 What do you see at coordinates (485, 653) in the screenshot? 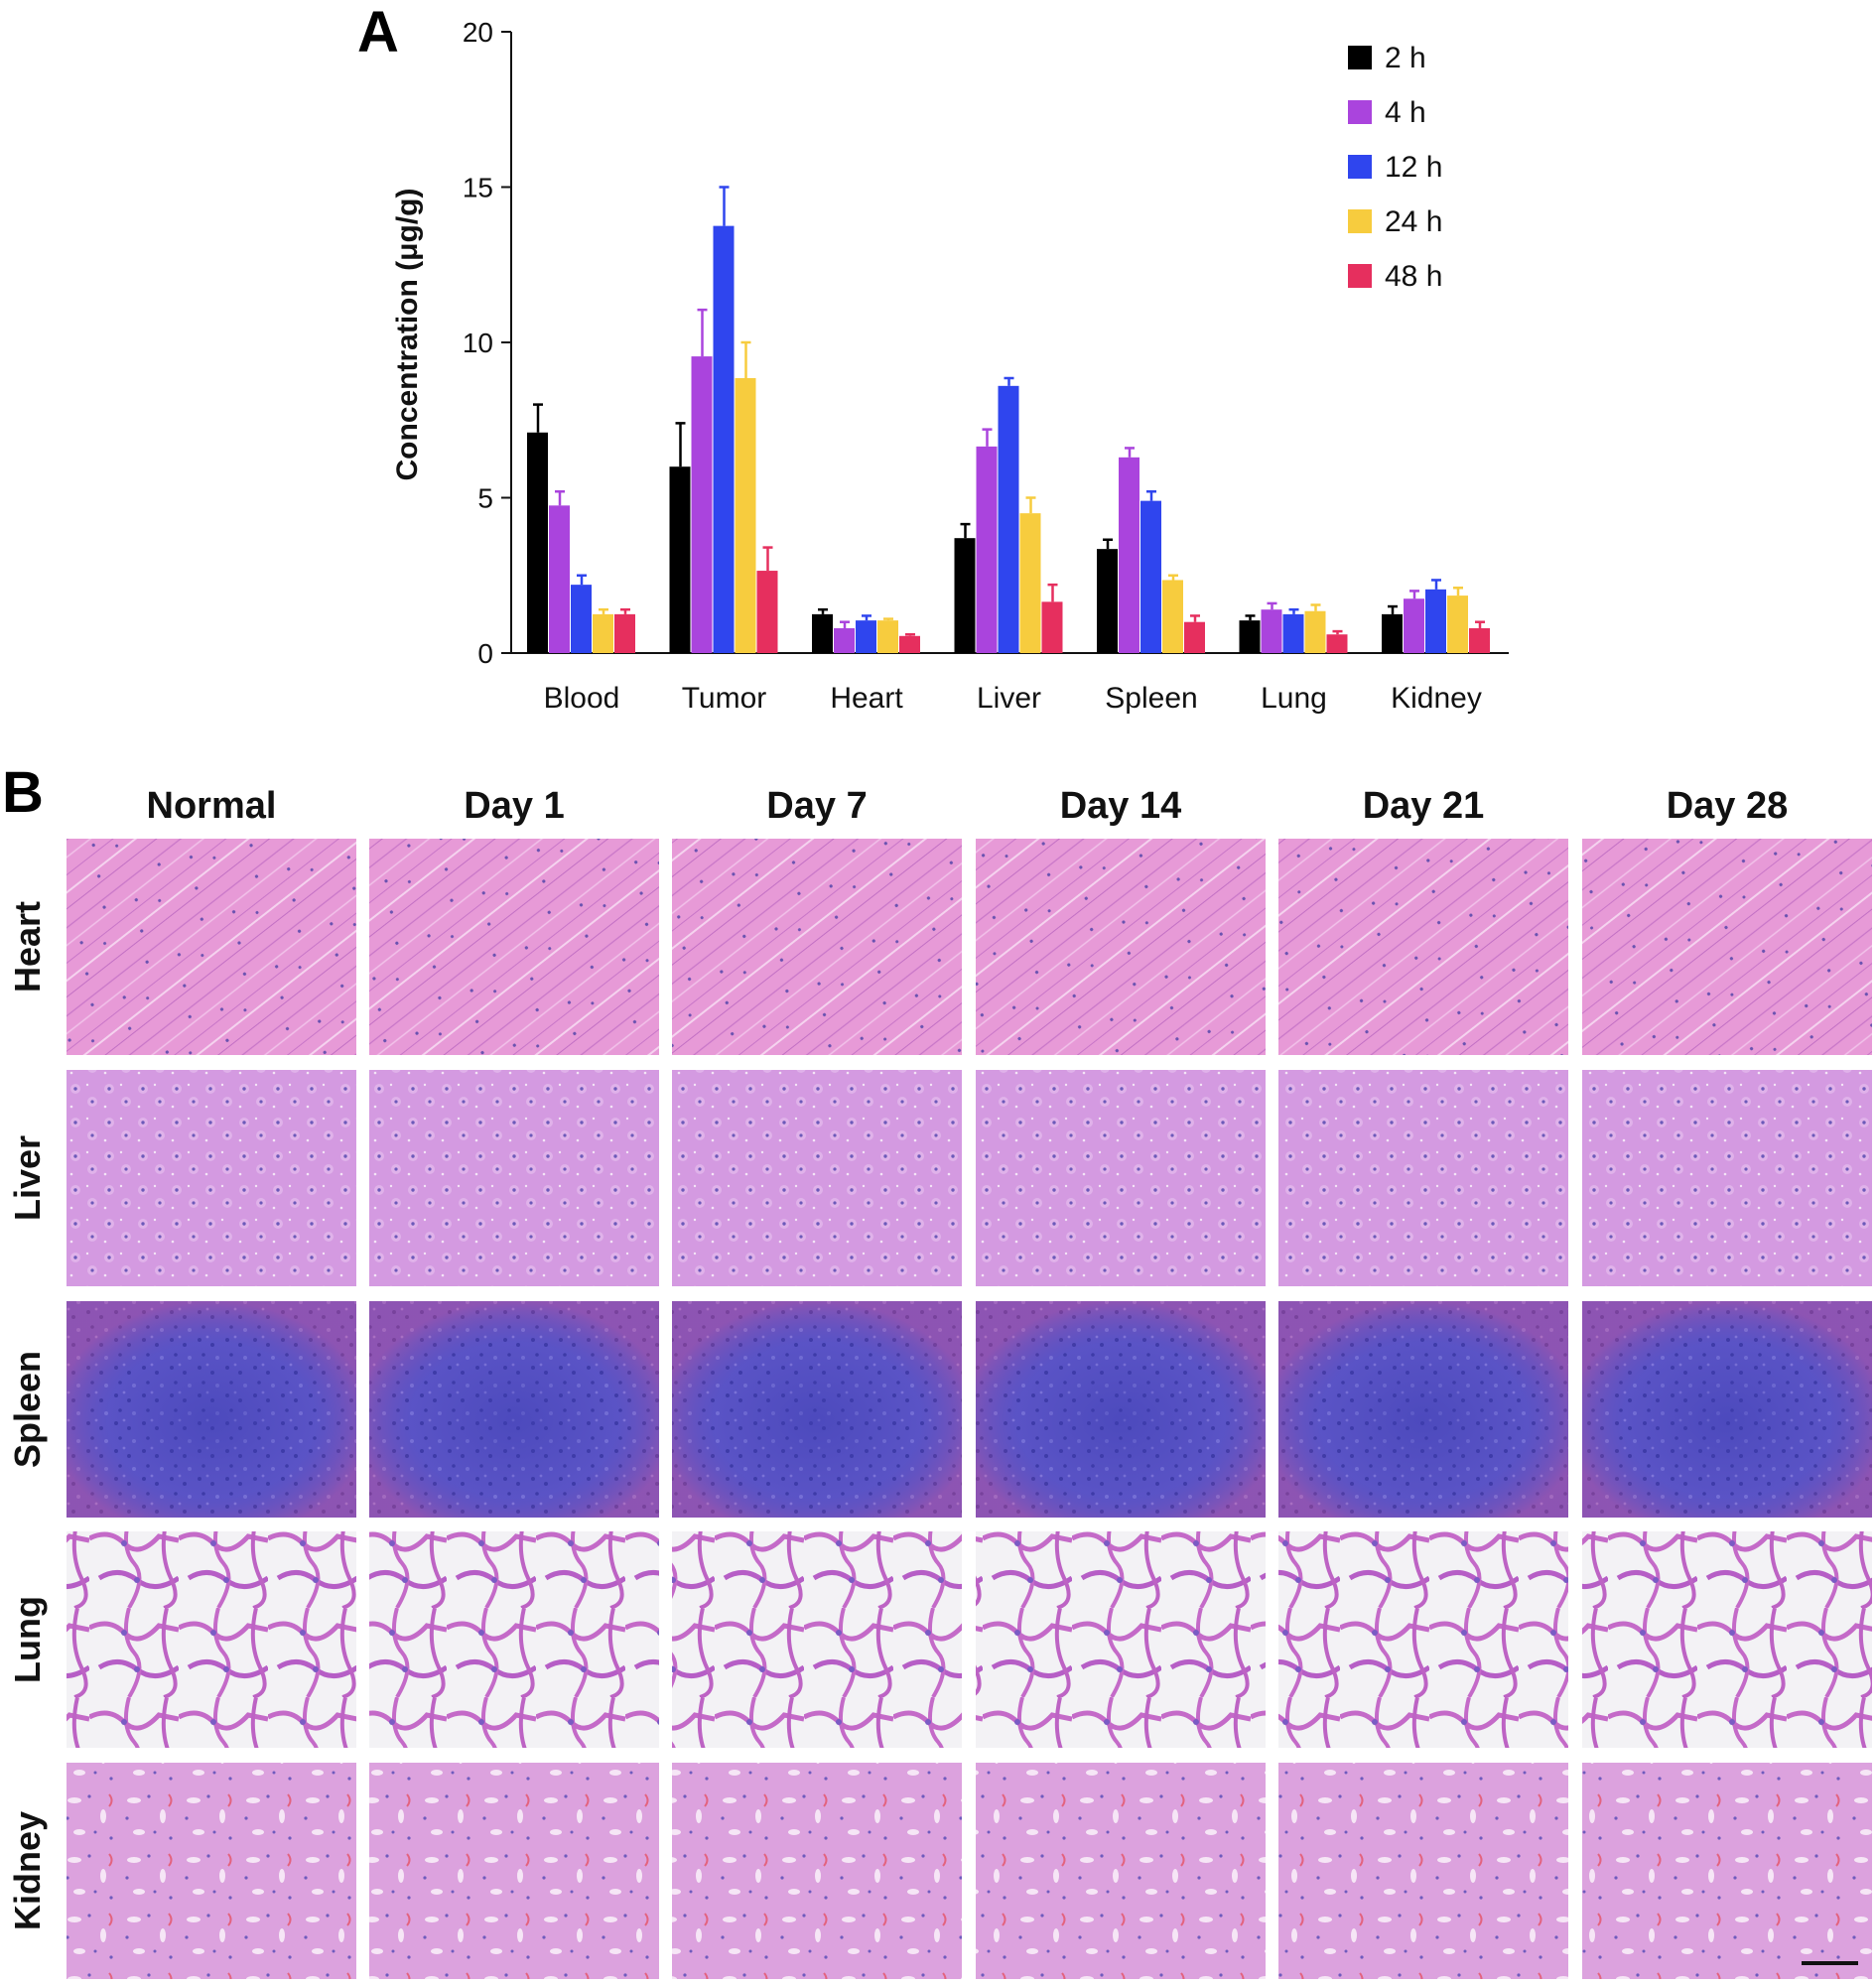
I see `y-tick-label: 0` at bounding box center [485, 653].